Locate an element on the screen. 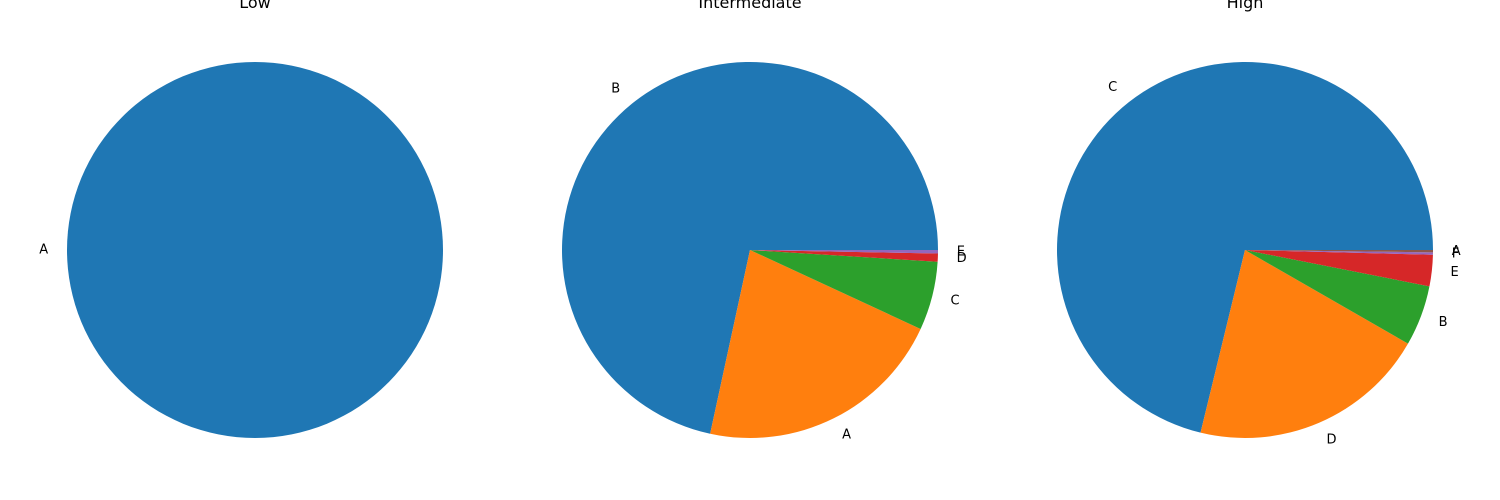 The height and width of the screenshot is (500, 1500). slice-label-f: F is located at coordinates (1455, 253).